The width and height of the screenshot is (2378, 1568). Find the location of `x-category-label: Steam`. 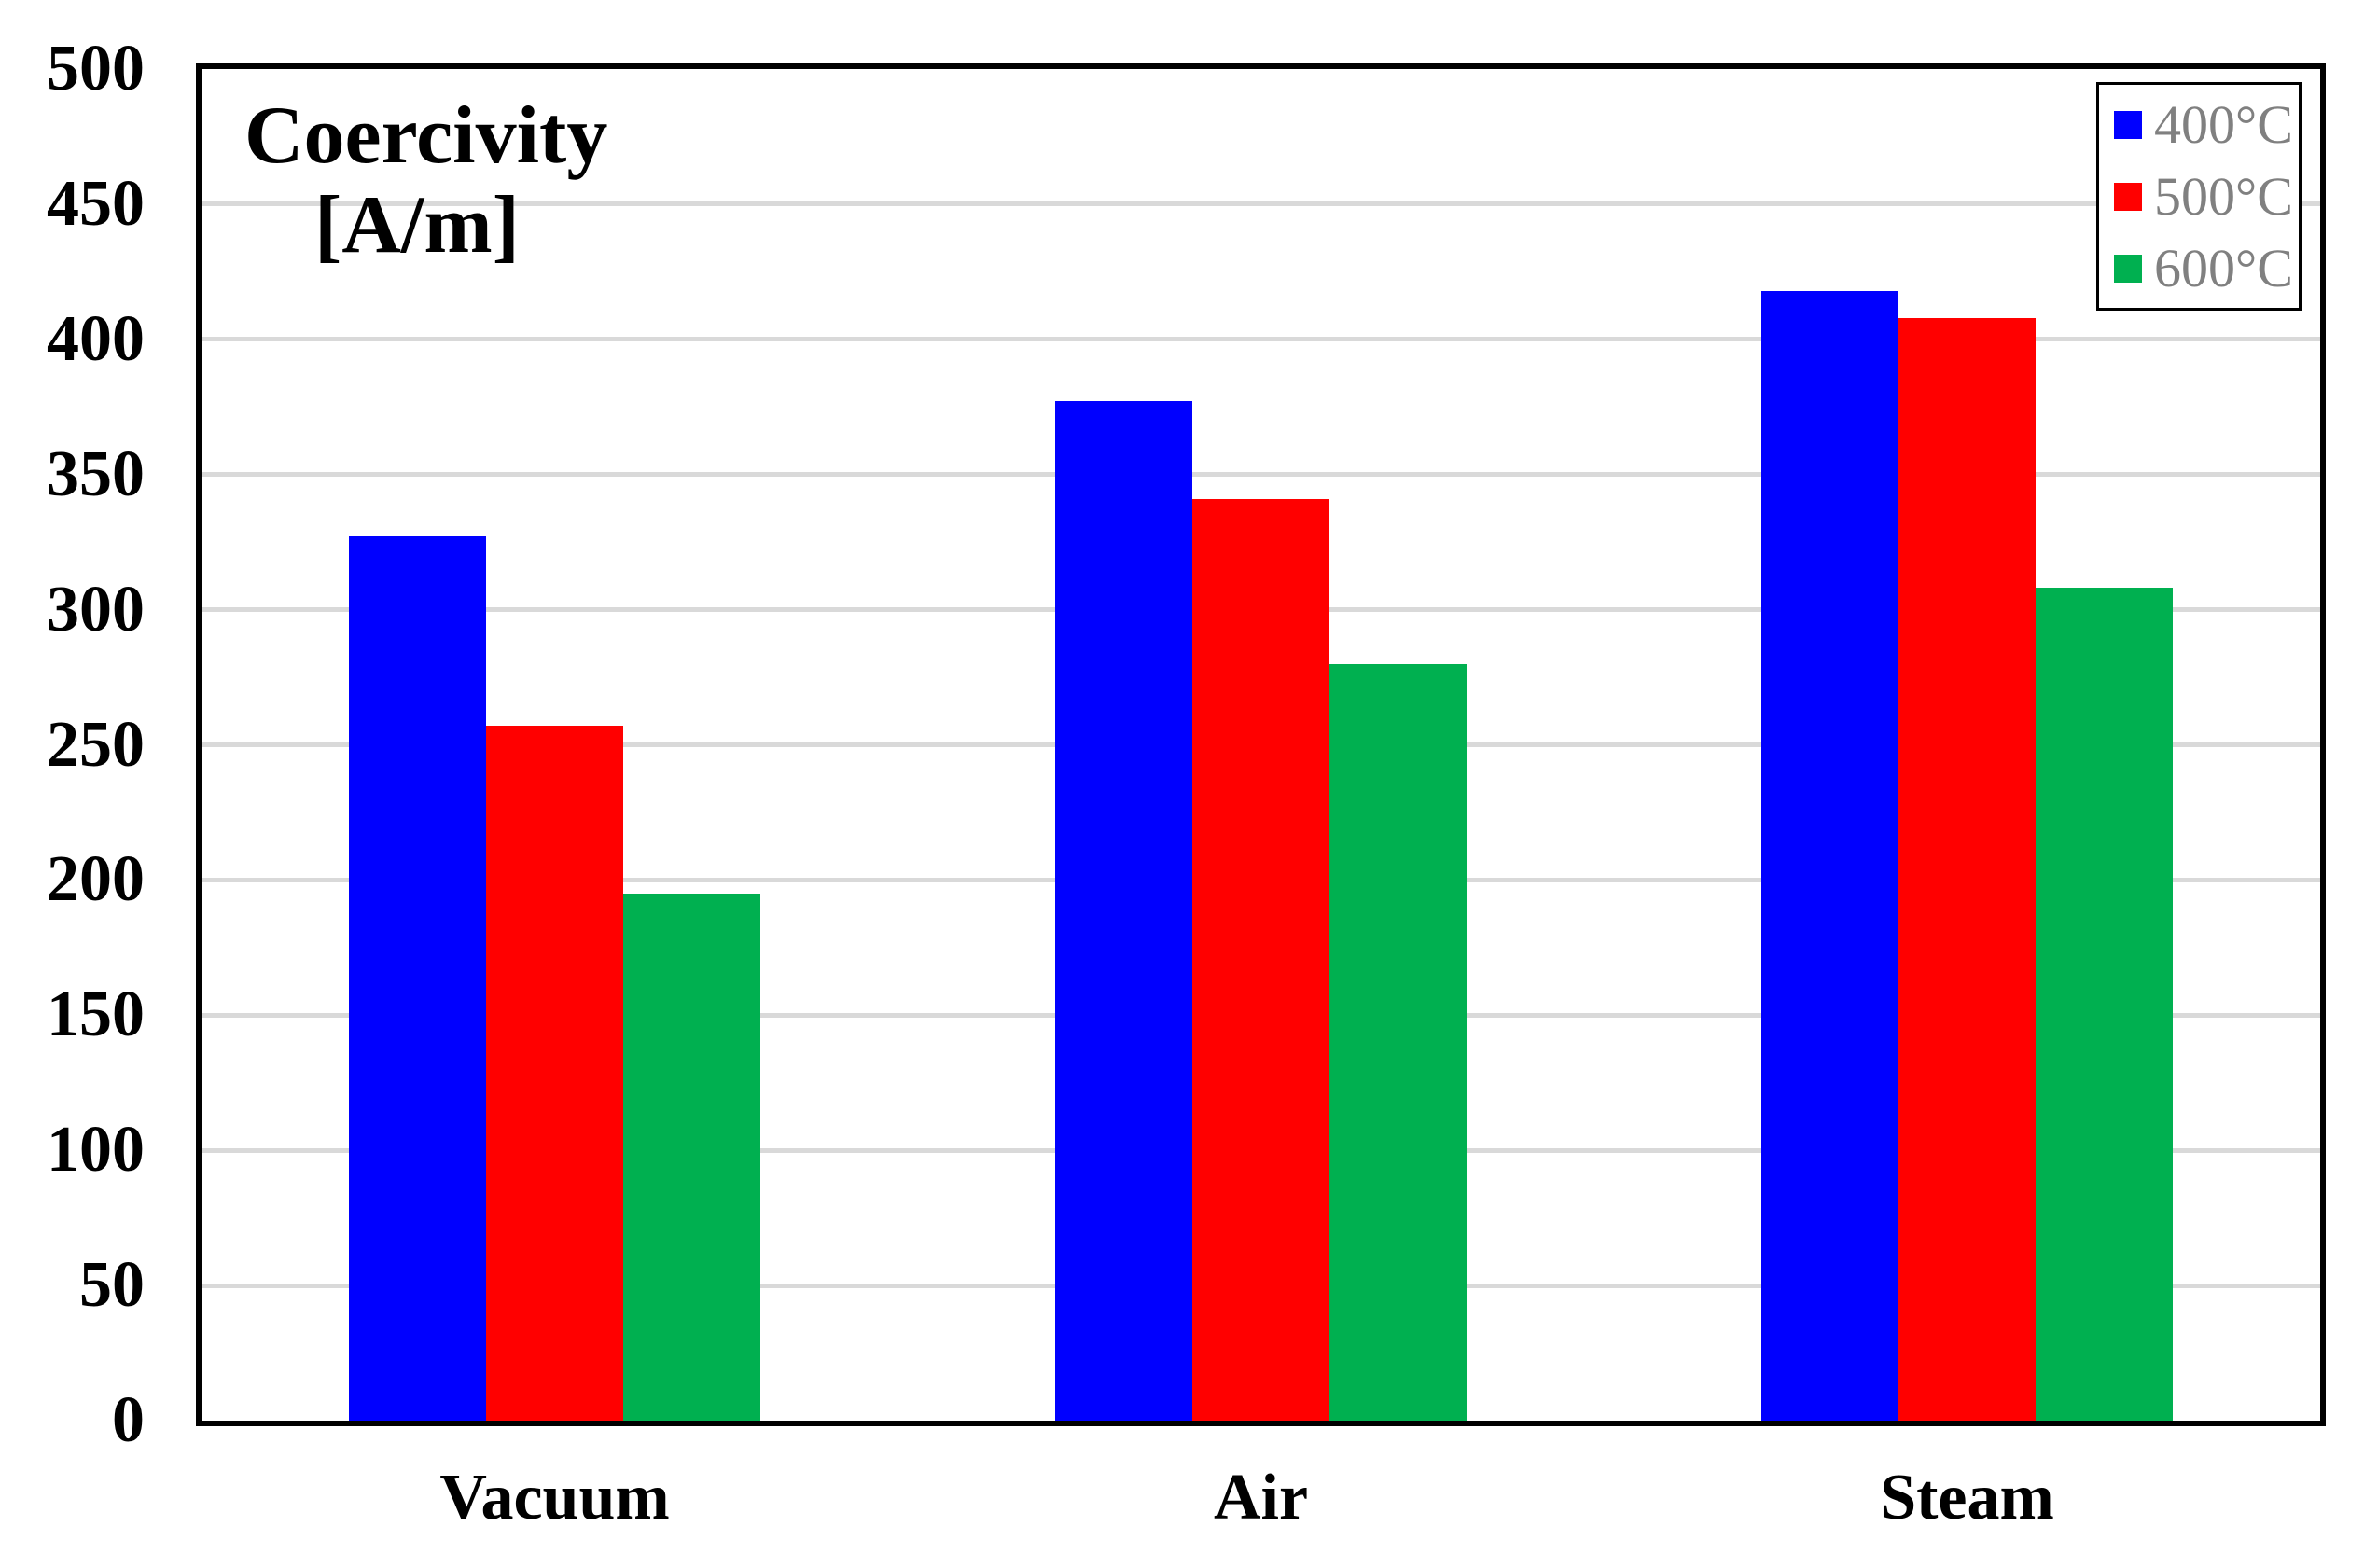

x-category-label: Steam is located at coordinates (1967, 1497).